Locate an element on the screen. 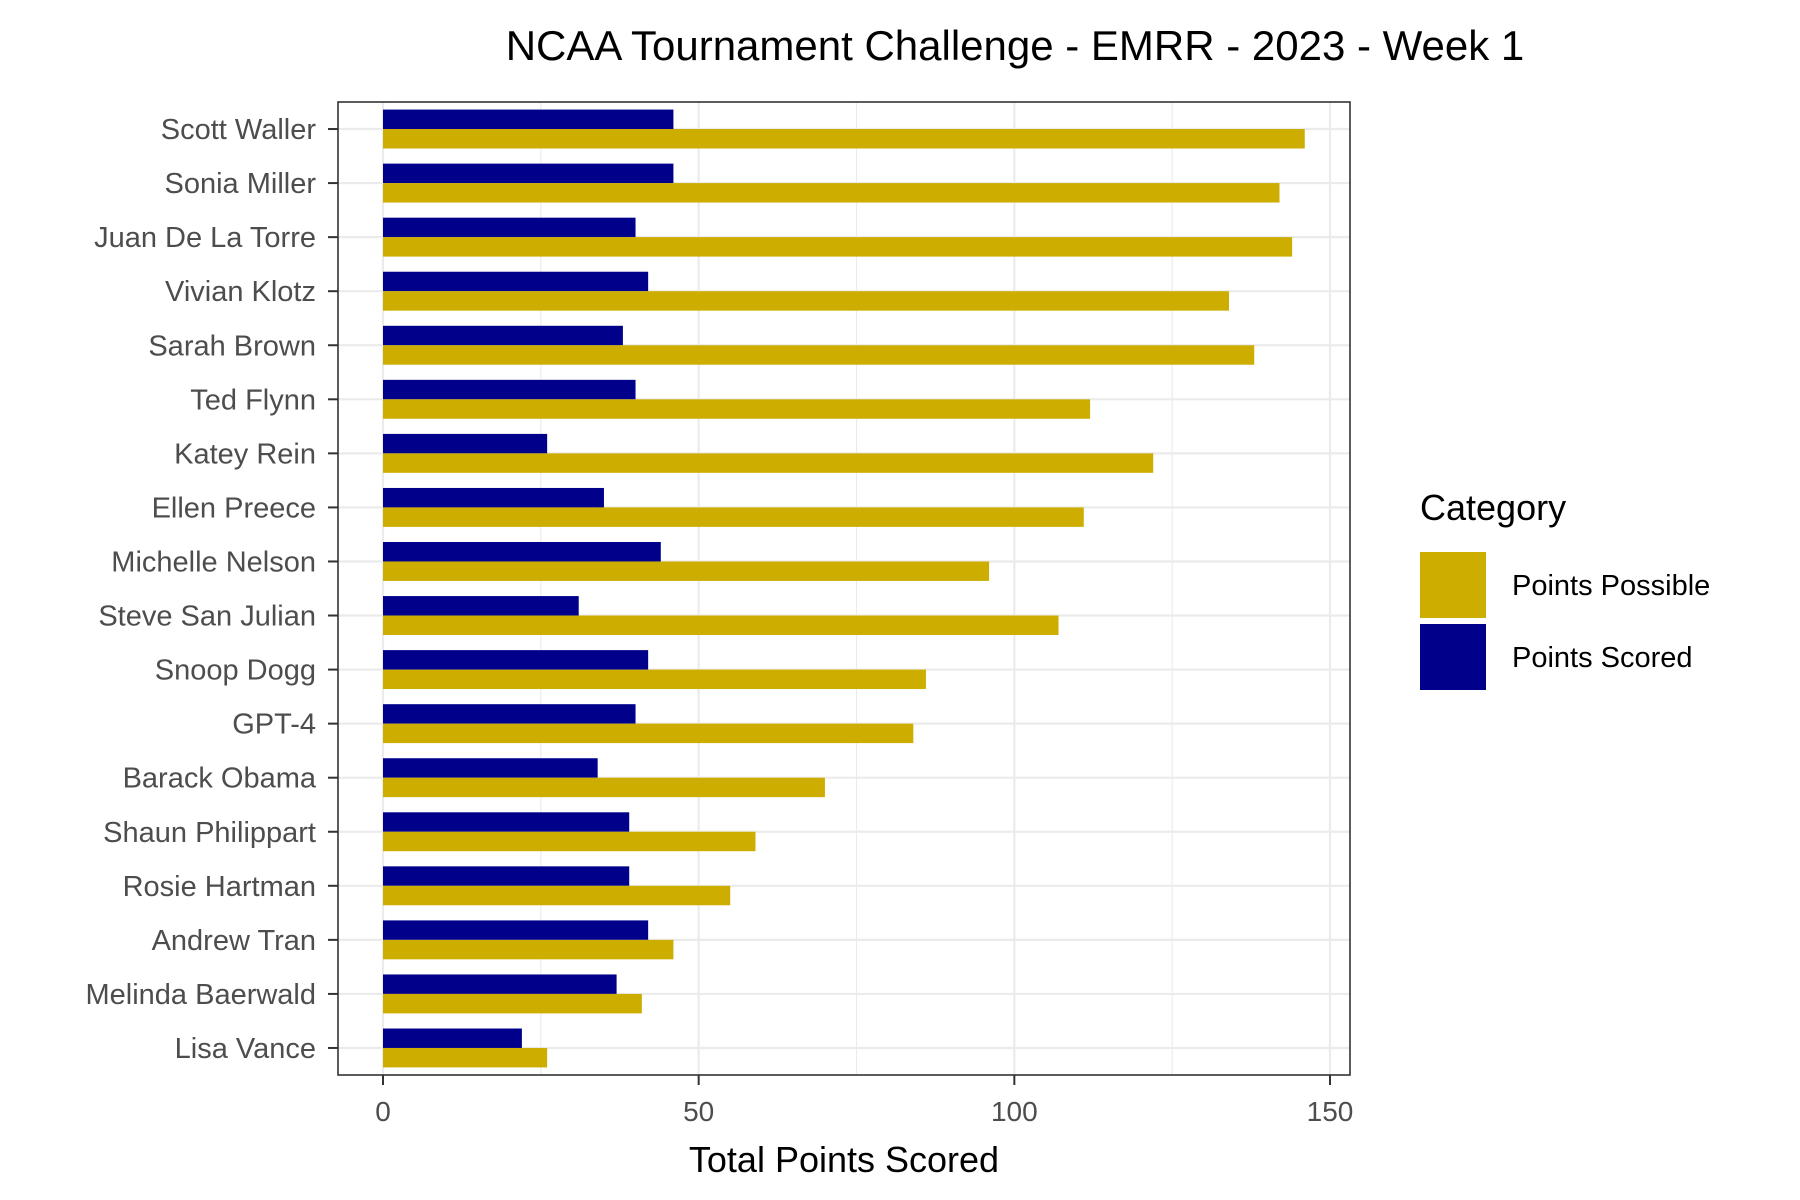  x-tick-label: 0 is located at coordinates (383, 1111).